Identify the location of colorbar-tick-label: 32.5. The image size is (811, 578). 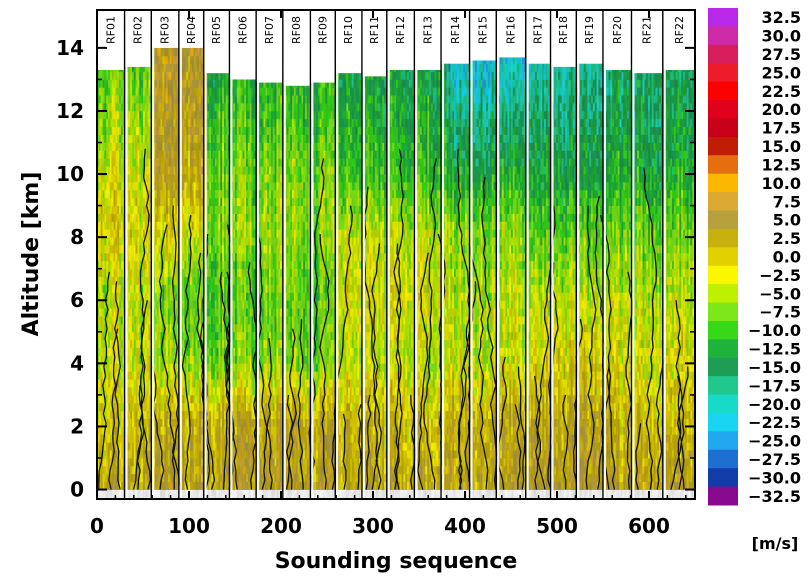
(781, 17).